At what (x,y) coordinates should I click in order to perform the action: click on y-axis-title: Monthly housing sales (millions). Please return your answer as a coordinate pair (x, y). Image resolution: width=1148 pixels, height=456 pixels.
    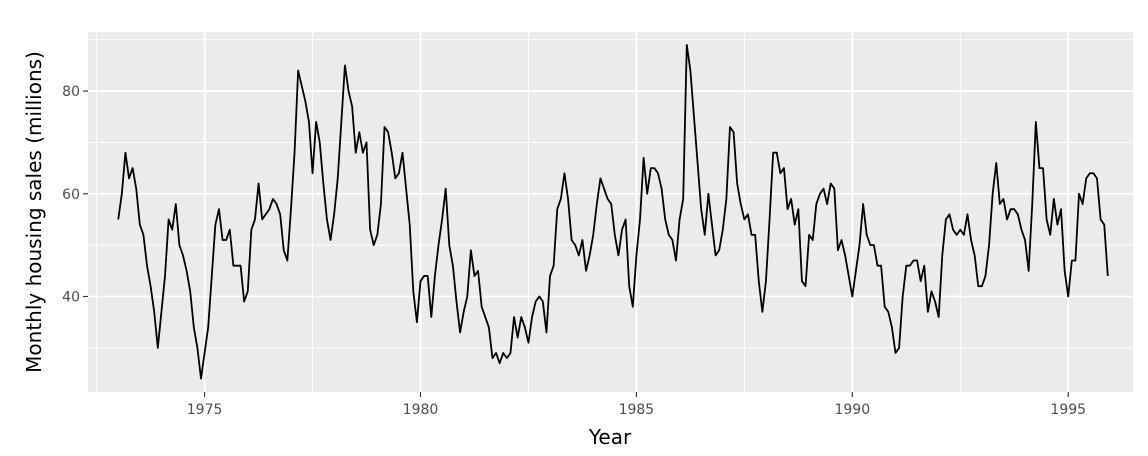
    Looking at the image, I should click on (34, 212).